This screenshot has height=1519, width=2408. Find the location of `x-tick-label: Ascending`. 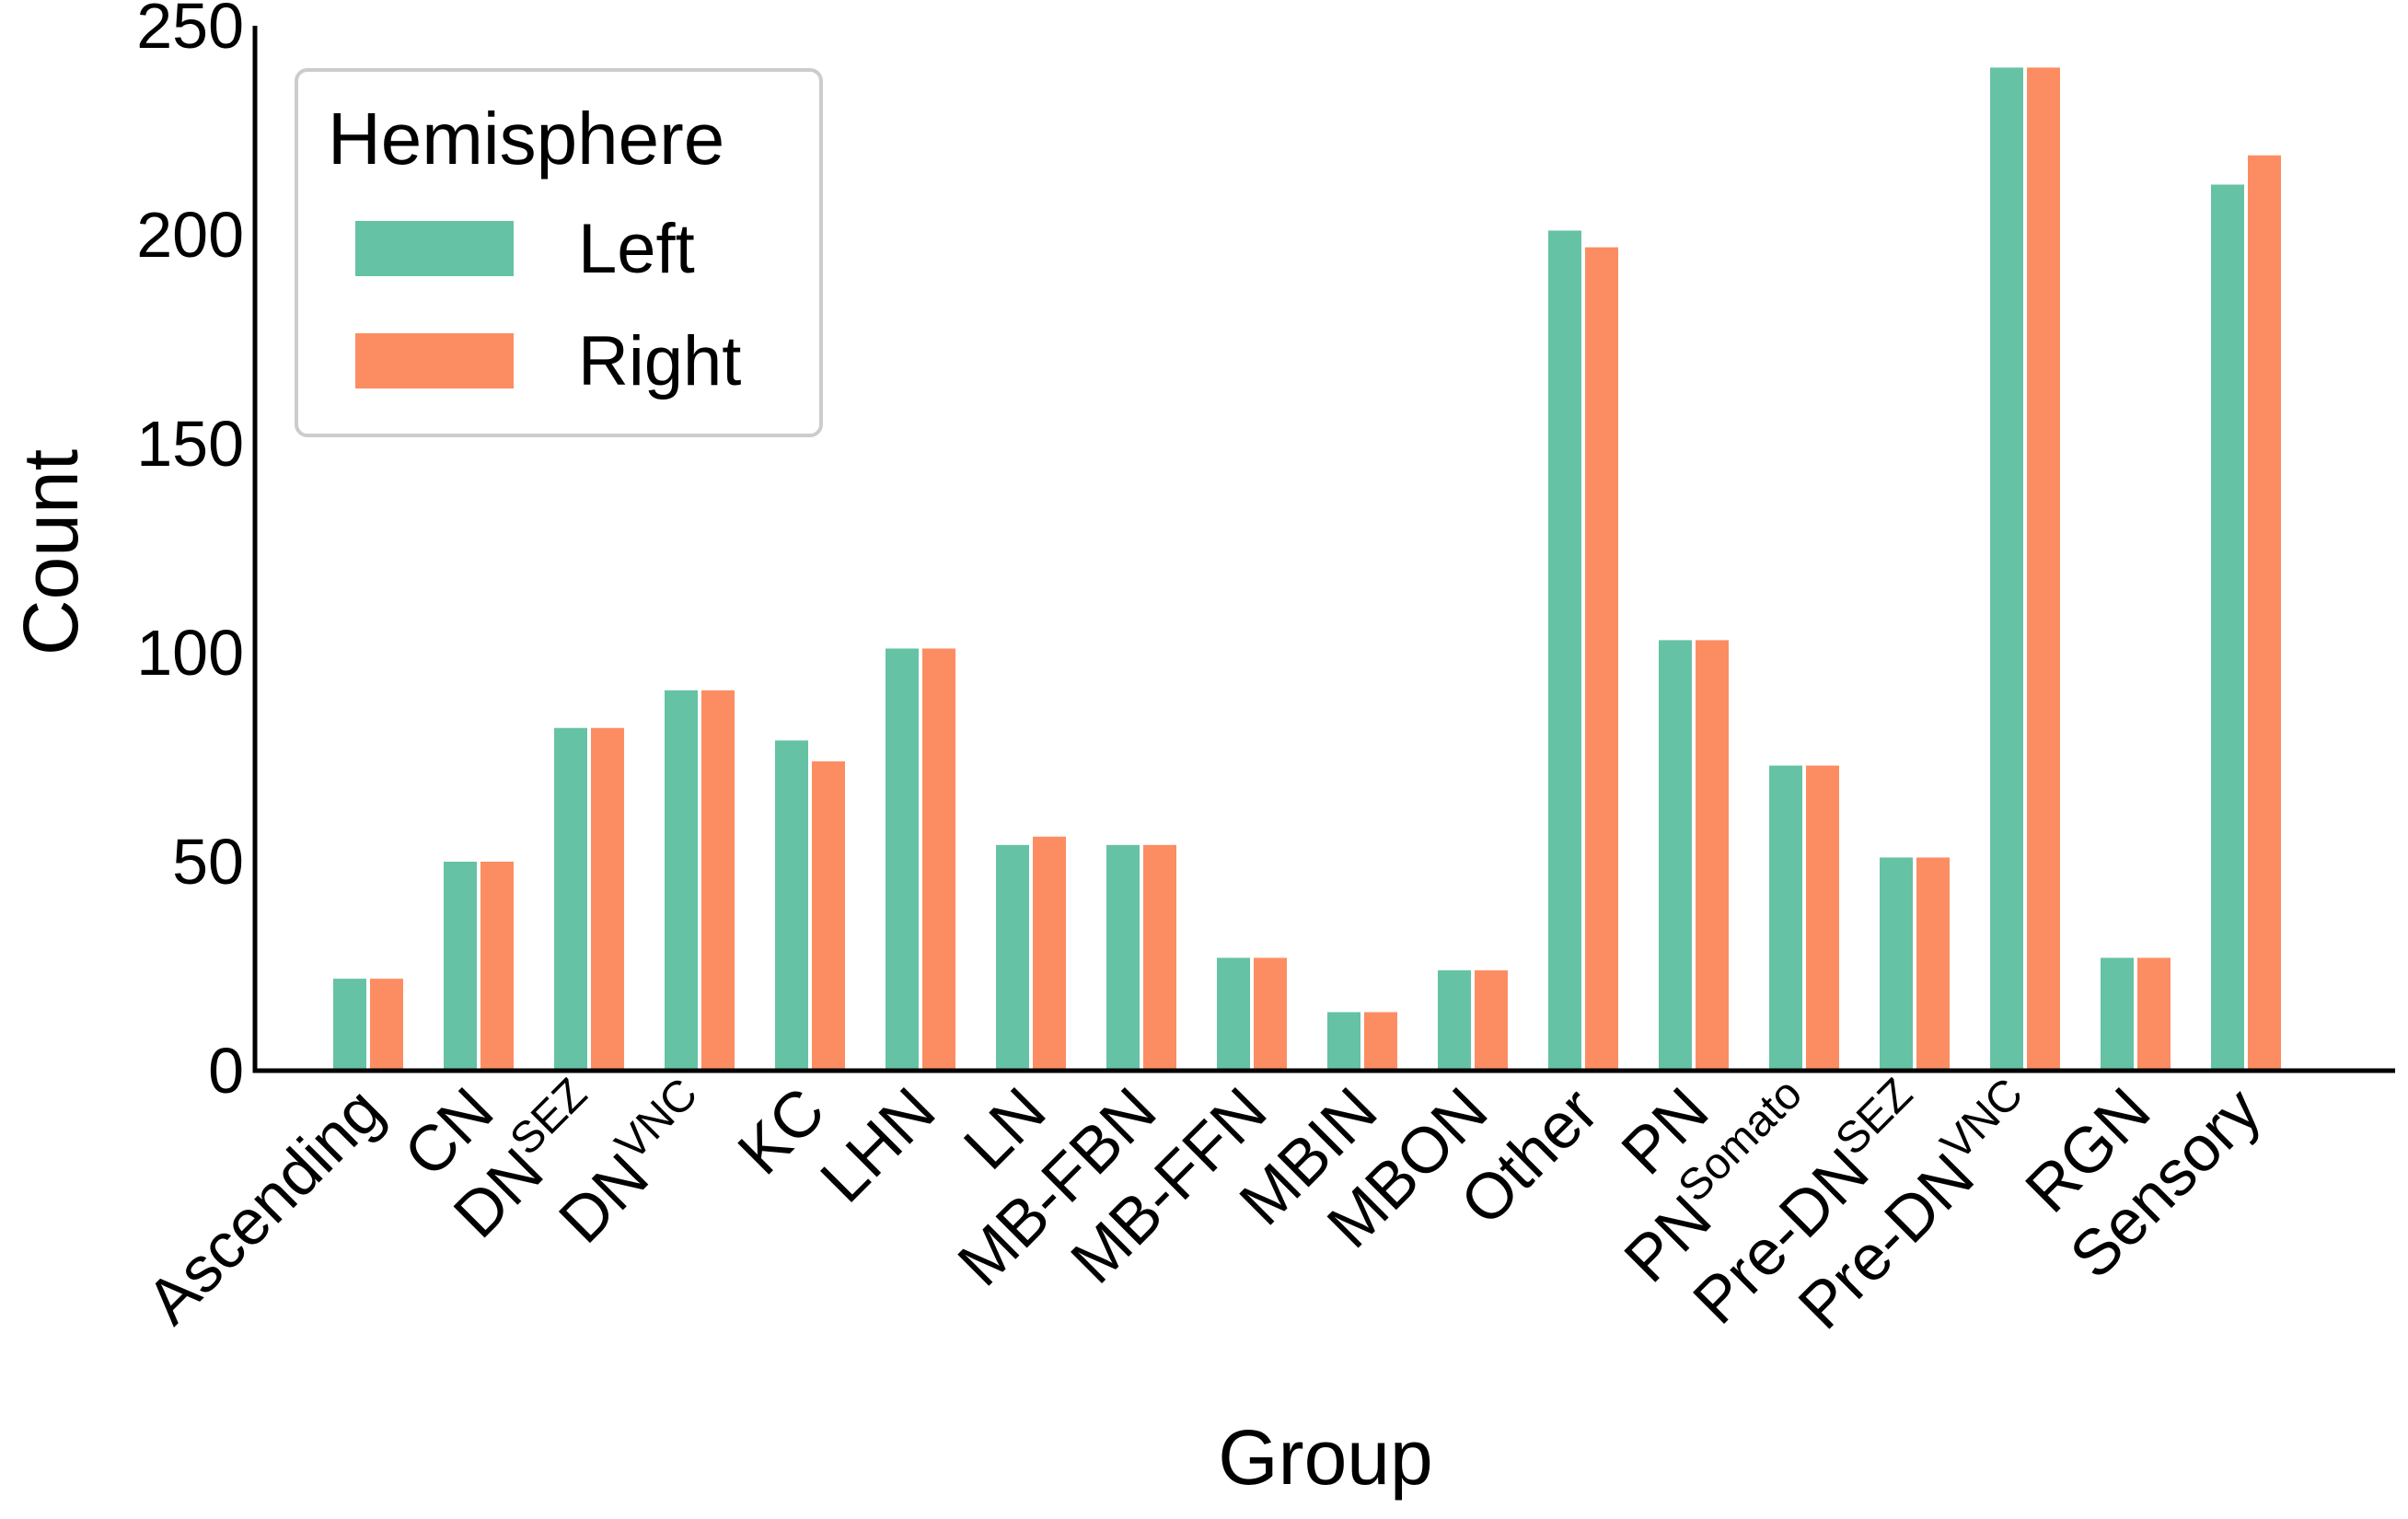

x-tick-label: Ascending is located at coordinates (264, 1205).